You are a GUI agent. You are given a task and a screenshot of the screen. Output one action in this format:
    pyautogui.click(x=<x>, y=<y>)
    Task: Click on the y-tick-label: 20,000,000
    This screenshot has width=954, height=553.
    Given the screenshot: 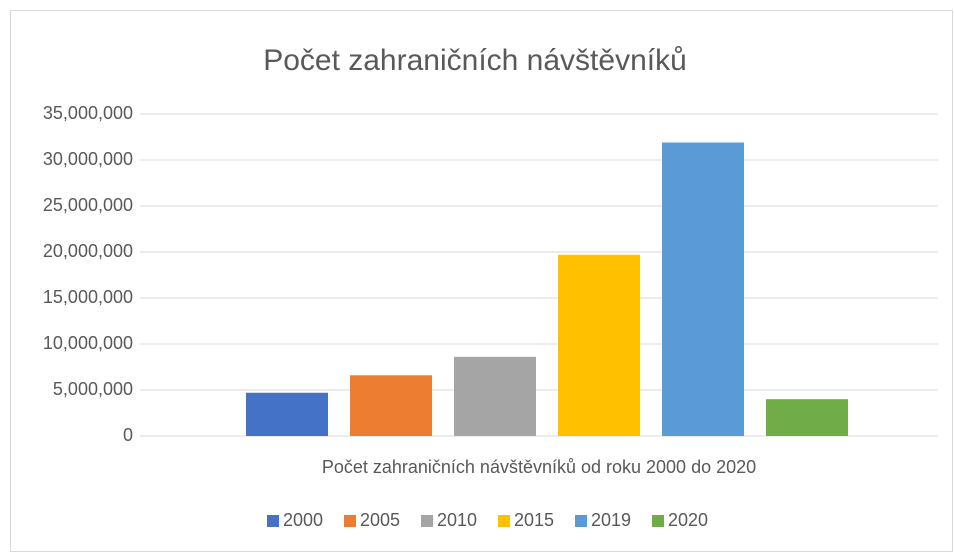 What is the action you would take?
    pyautogui.click(x=88, y=251)
    